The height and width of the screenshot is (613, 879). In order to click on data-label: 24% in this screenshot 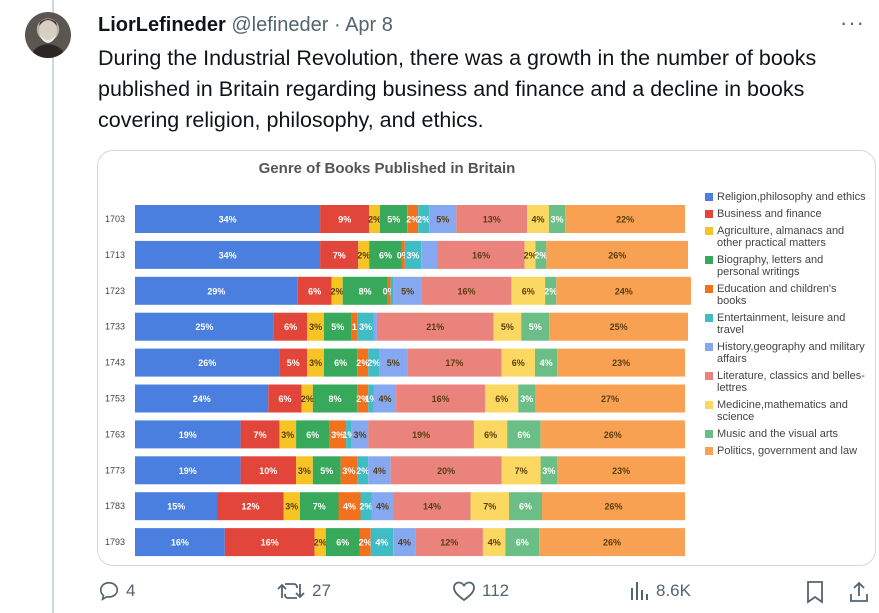, I will do `click(624, 291)`.